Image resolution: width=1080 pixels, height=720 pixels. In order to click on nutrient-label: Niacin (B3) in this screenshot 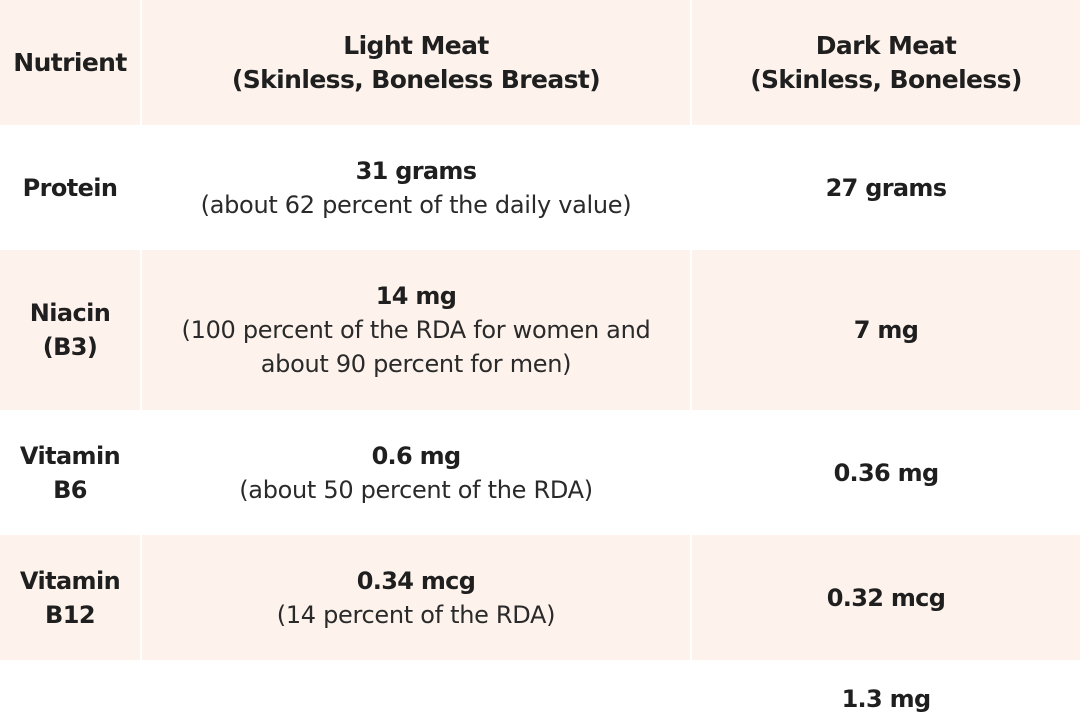, I will do `click(70, 330)`.